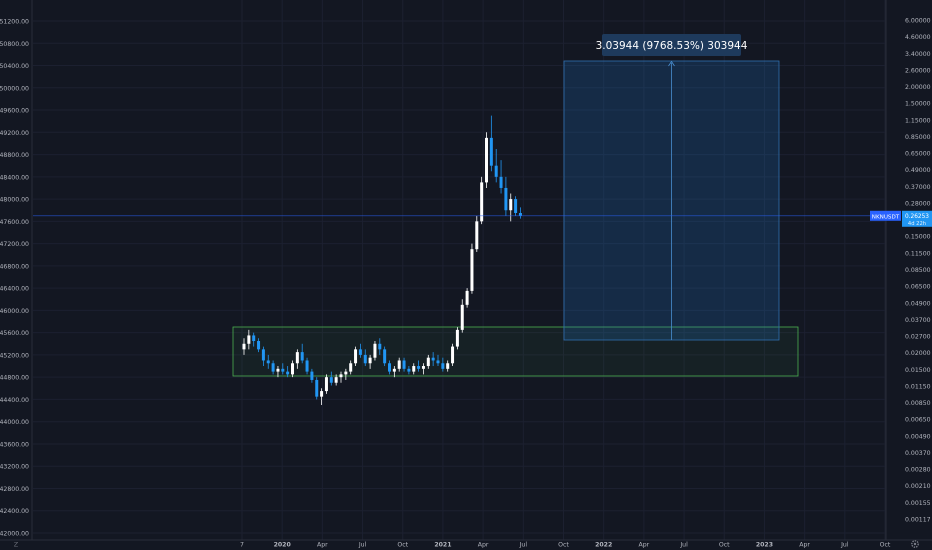 The image size is (932, 550). What do you see at coordinates (14, 266) in the screenshot?
I see `left-axis-tick-label: 46800.00` at bounding box center [14, 266].